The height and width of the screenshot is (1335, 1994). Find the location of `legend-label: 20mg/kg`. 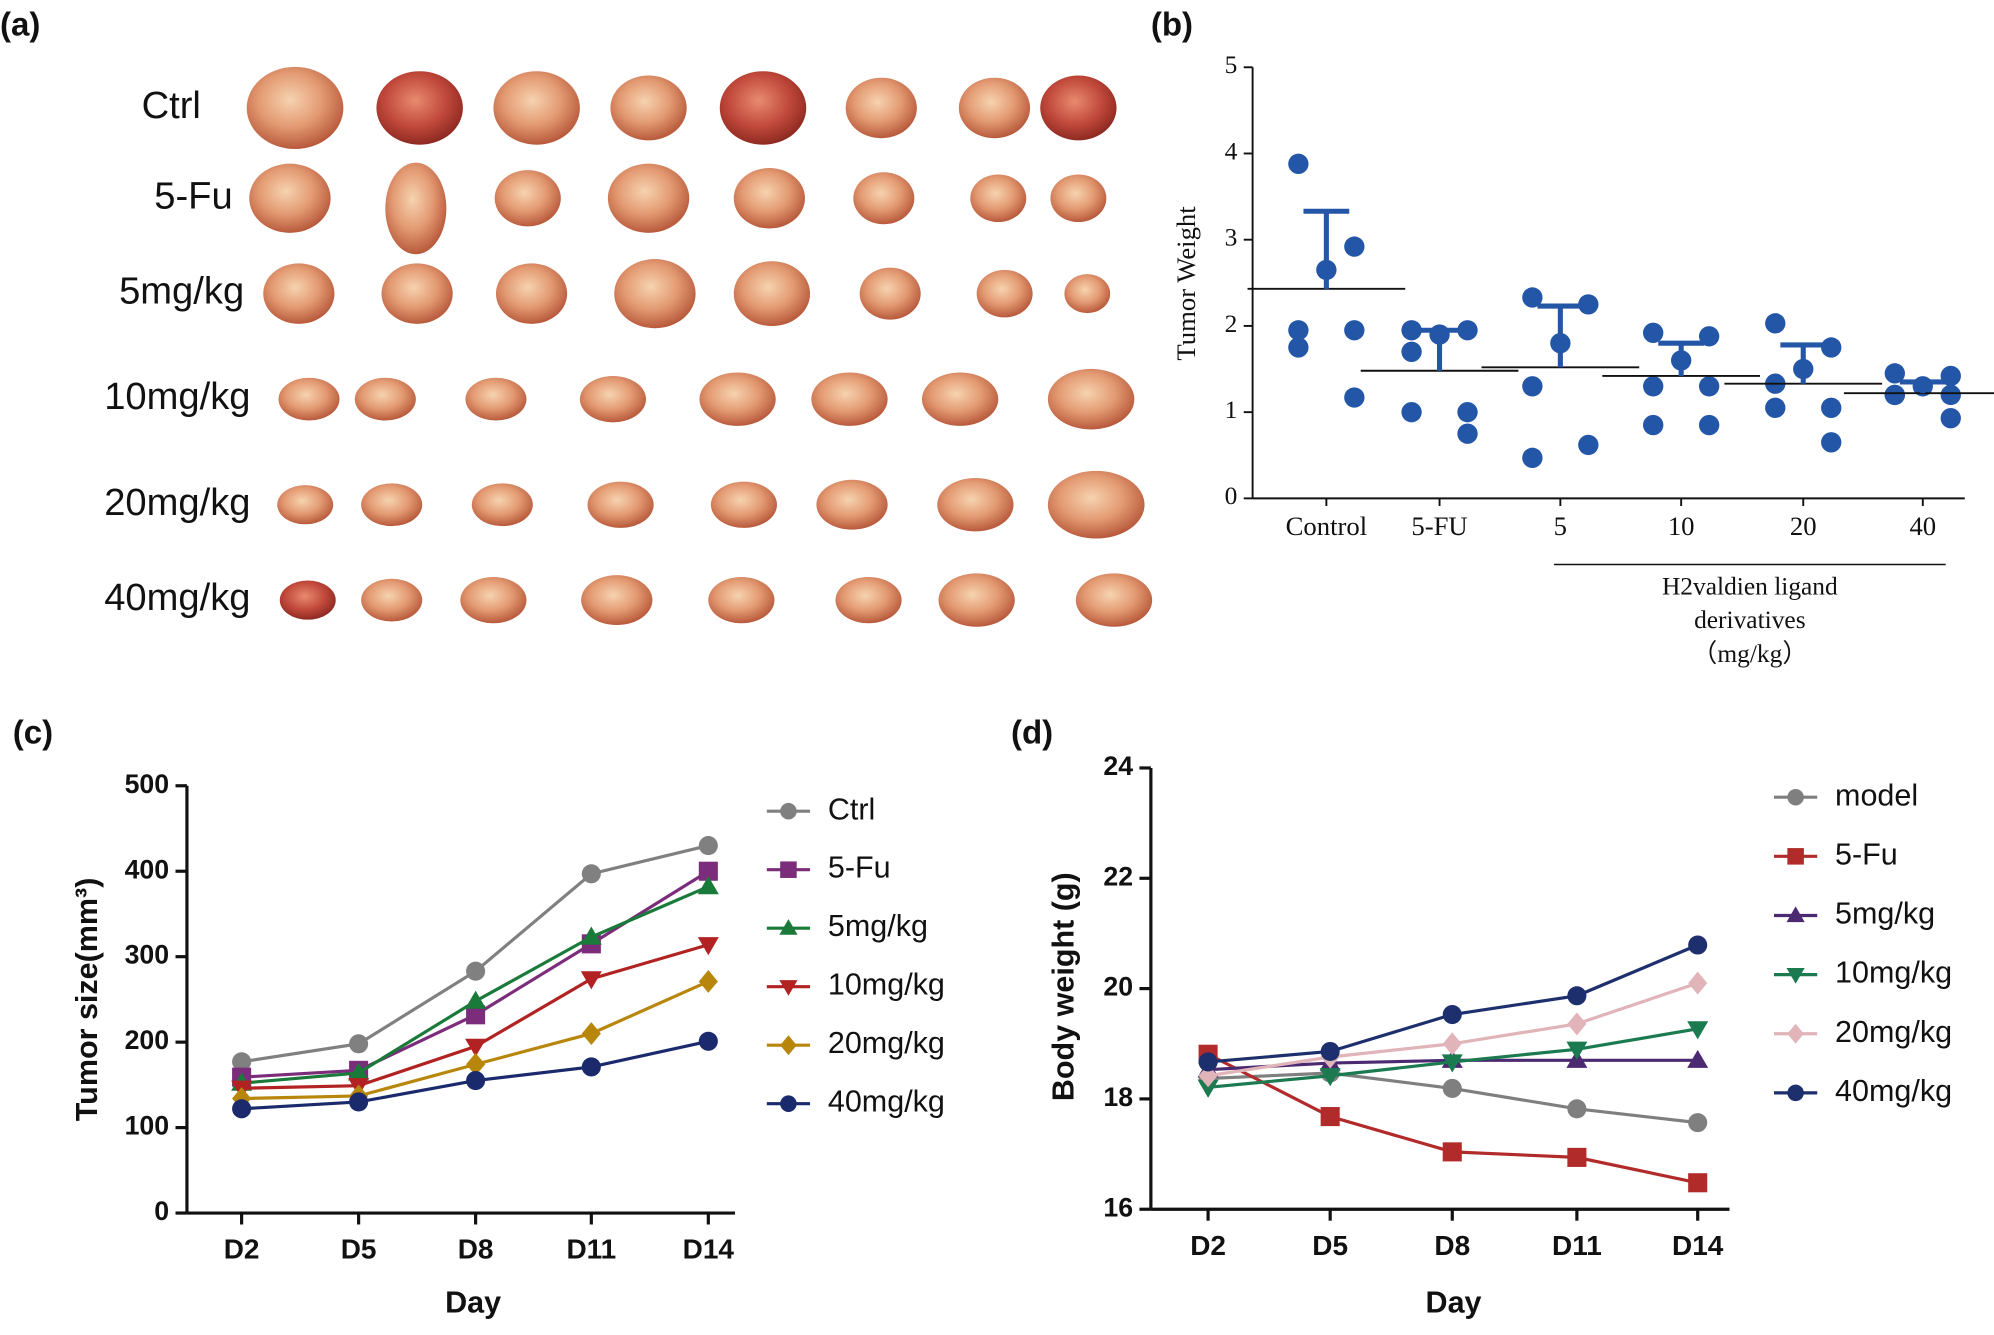

legend-label: 20mg/kg is located at coordinates (886, 1043).